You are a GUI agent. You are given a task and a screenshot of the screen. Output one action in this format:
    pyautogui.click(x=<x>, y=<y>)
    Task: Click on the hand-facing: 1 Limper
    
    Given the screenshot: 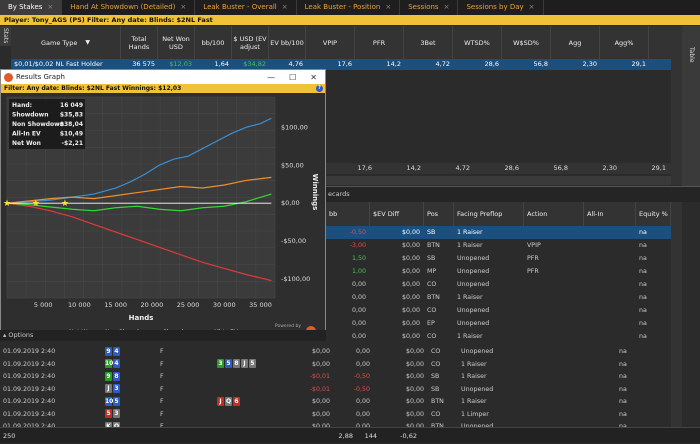 What is the action you would take?
    pyautogui.click(x=475, y=414)
    